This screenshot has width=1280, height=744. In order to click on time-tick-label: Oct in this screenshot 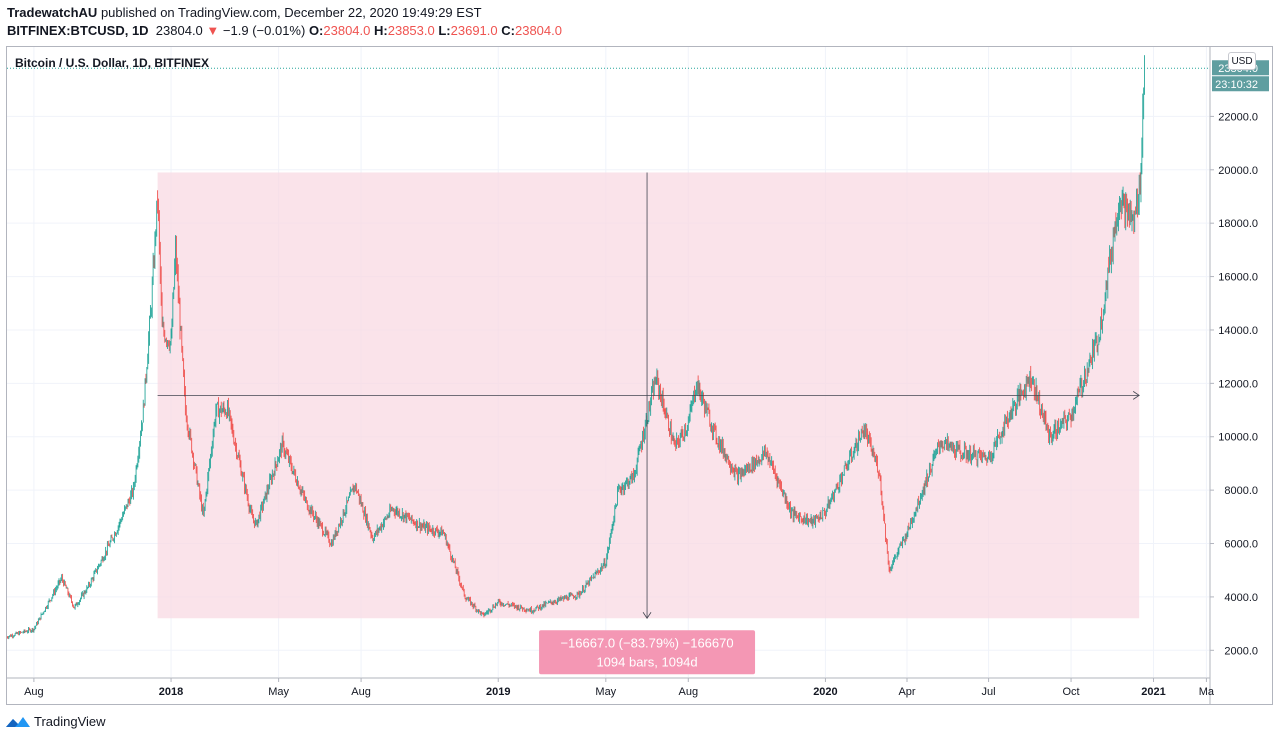, I will do `click(1070, 692)`.